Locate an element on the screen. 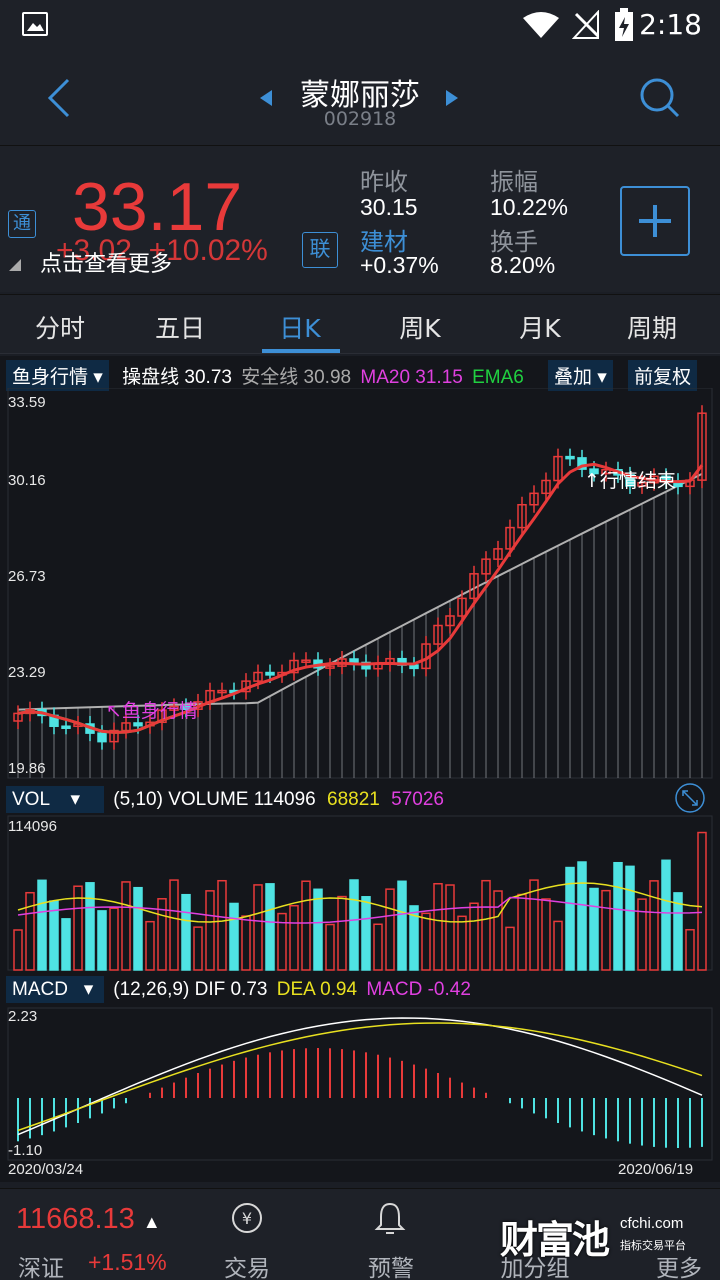  add-watchlist-button is located at coordinates (655, 221).